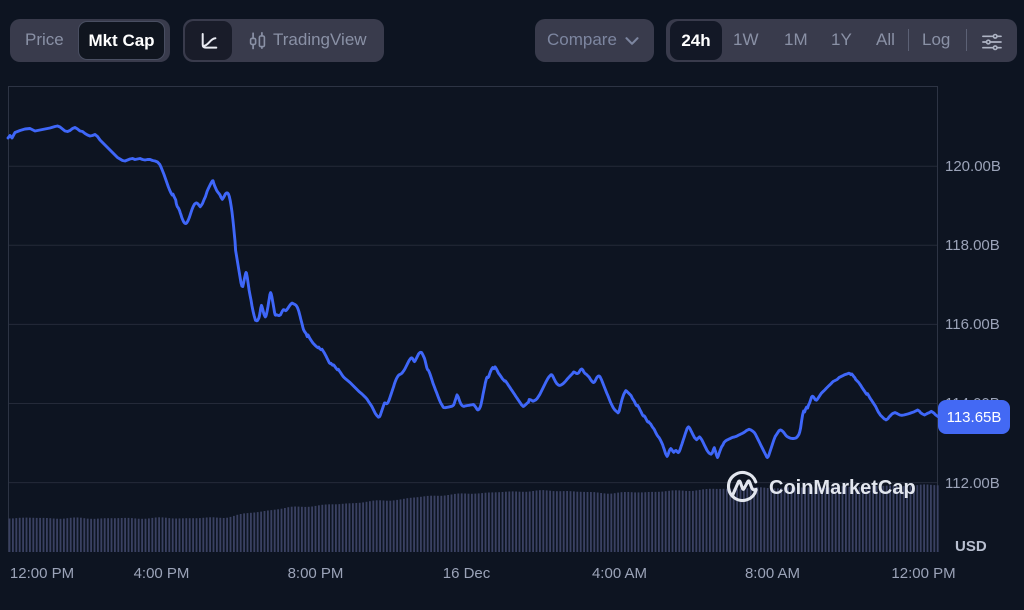  What do you see at coordinates (973, 166) in the screenshot?
I see `svg-text: 120.00B` at bounding box center [973, 166].